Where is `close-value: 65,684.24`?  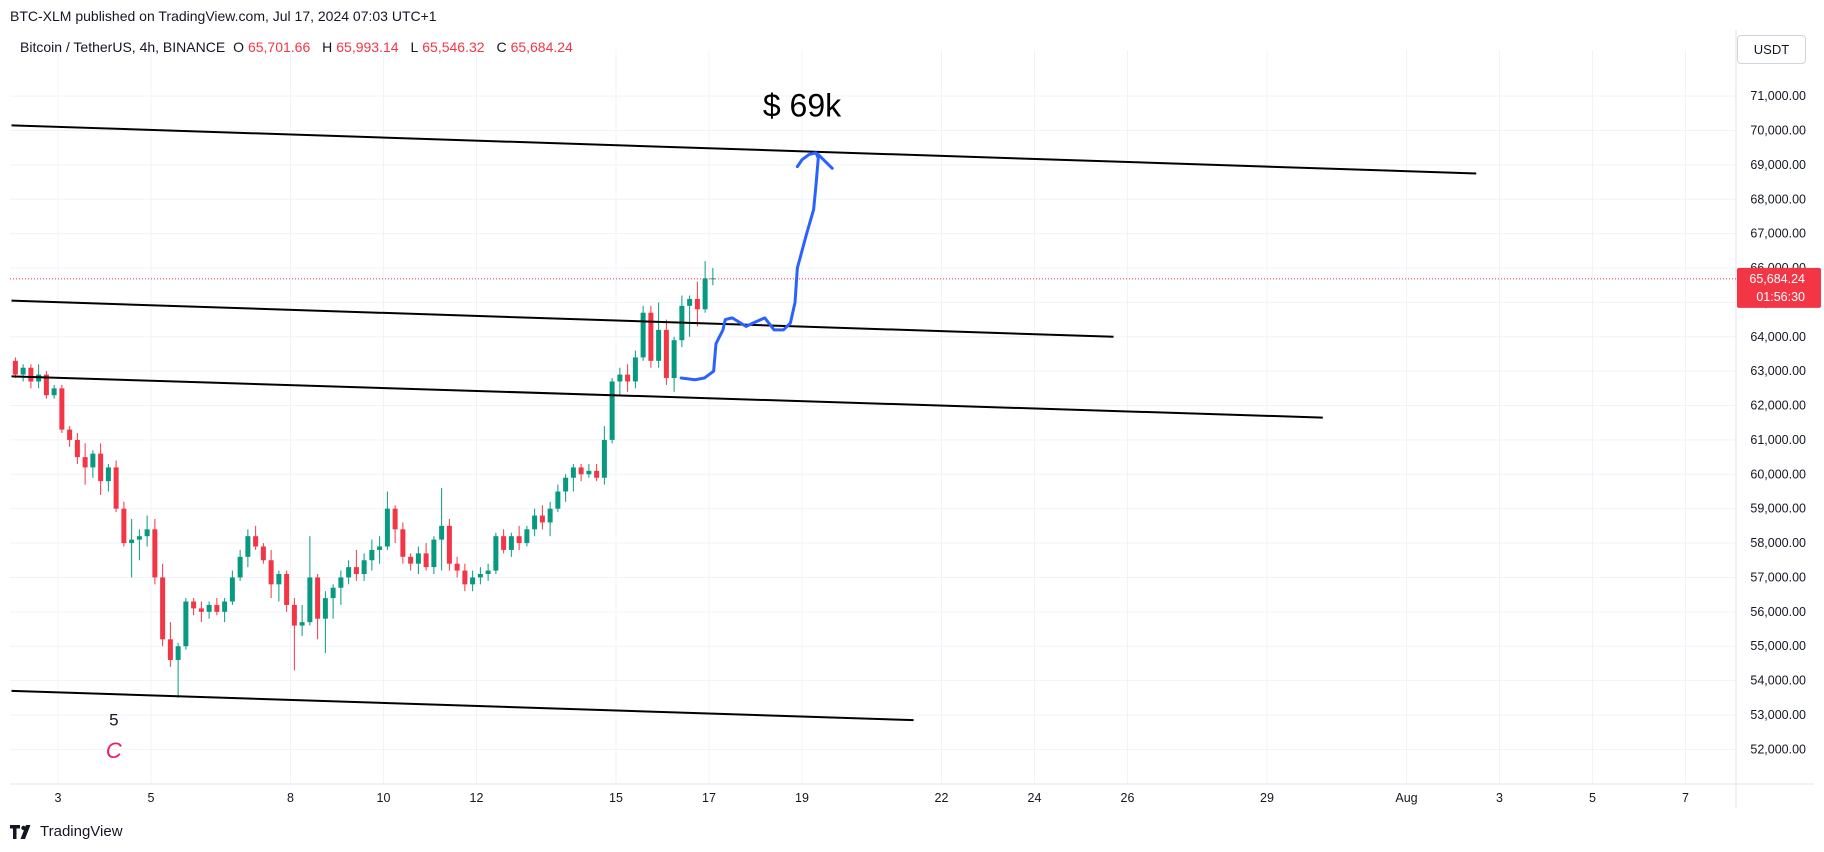
close-value: 65,684.24 is located at coordinates (541, 47).